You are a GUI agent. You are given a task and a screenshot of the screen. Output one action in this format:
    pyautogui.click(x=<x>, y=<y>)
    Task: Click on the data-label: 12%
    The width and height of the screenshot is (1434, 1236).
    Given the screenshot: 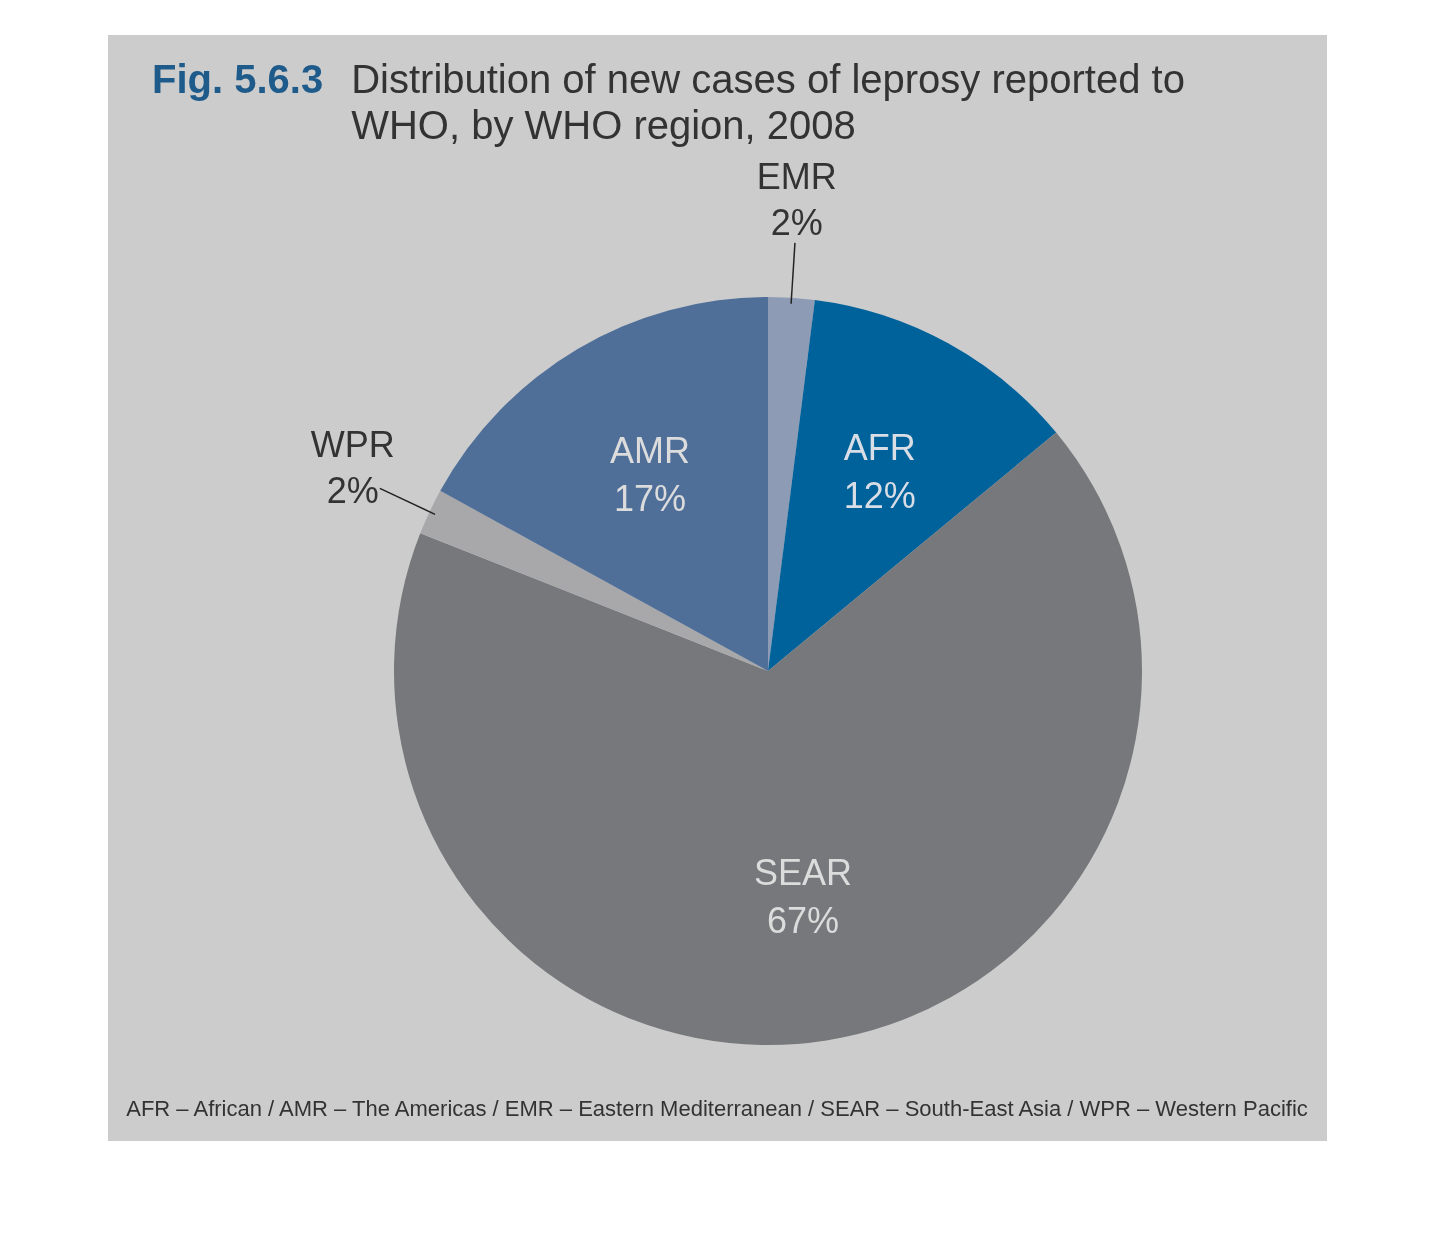 What is the action you would take?
    pyautogui.click(x=879, y=495)
    